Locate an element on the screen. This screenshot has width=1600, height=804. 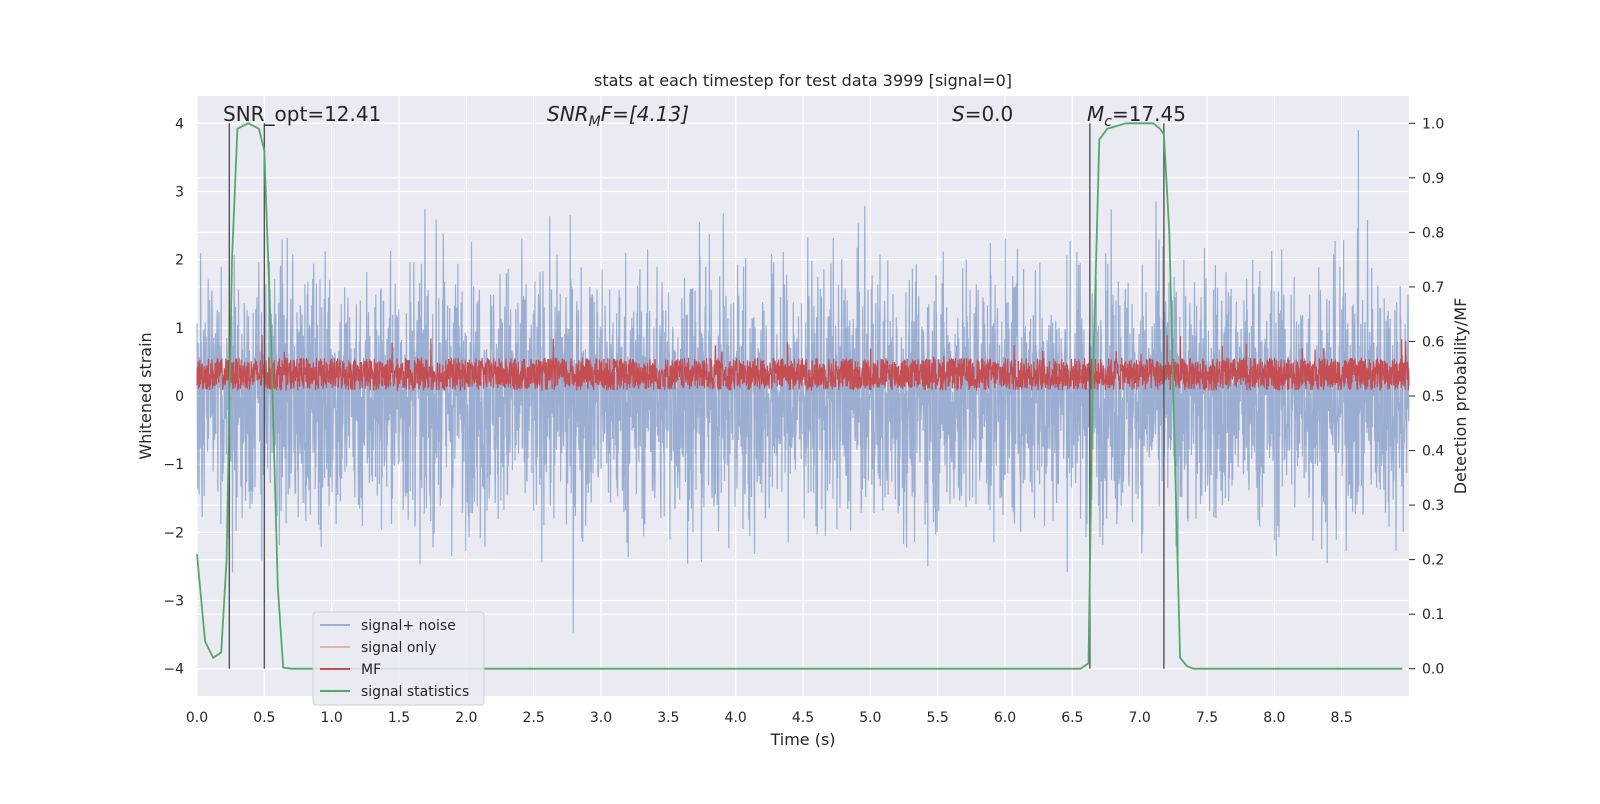
y-tick-label: −3 is located at coordinates (173, 602).